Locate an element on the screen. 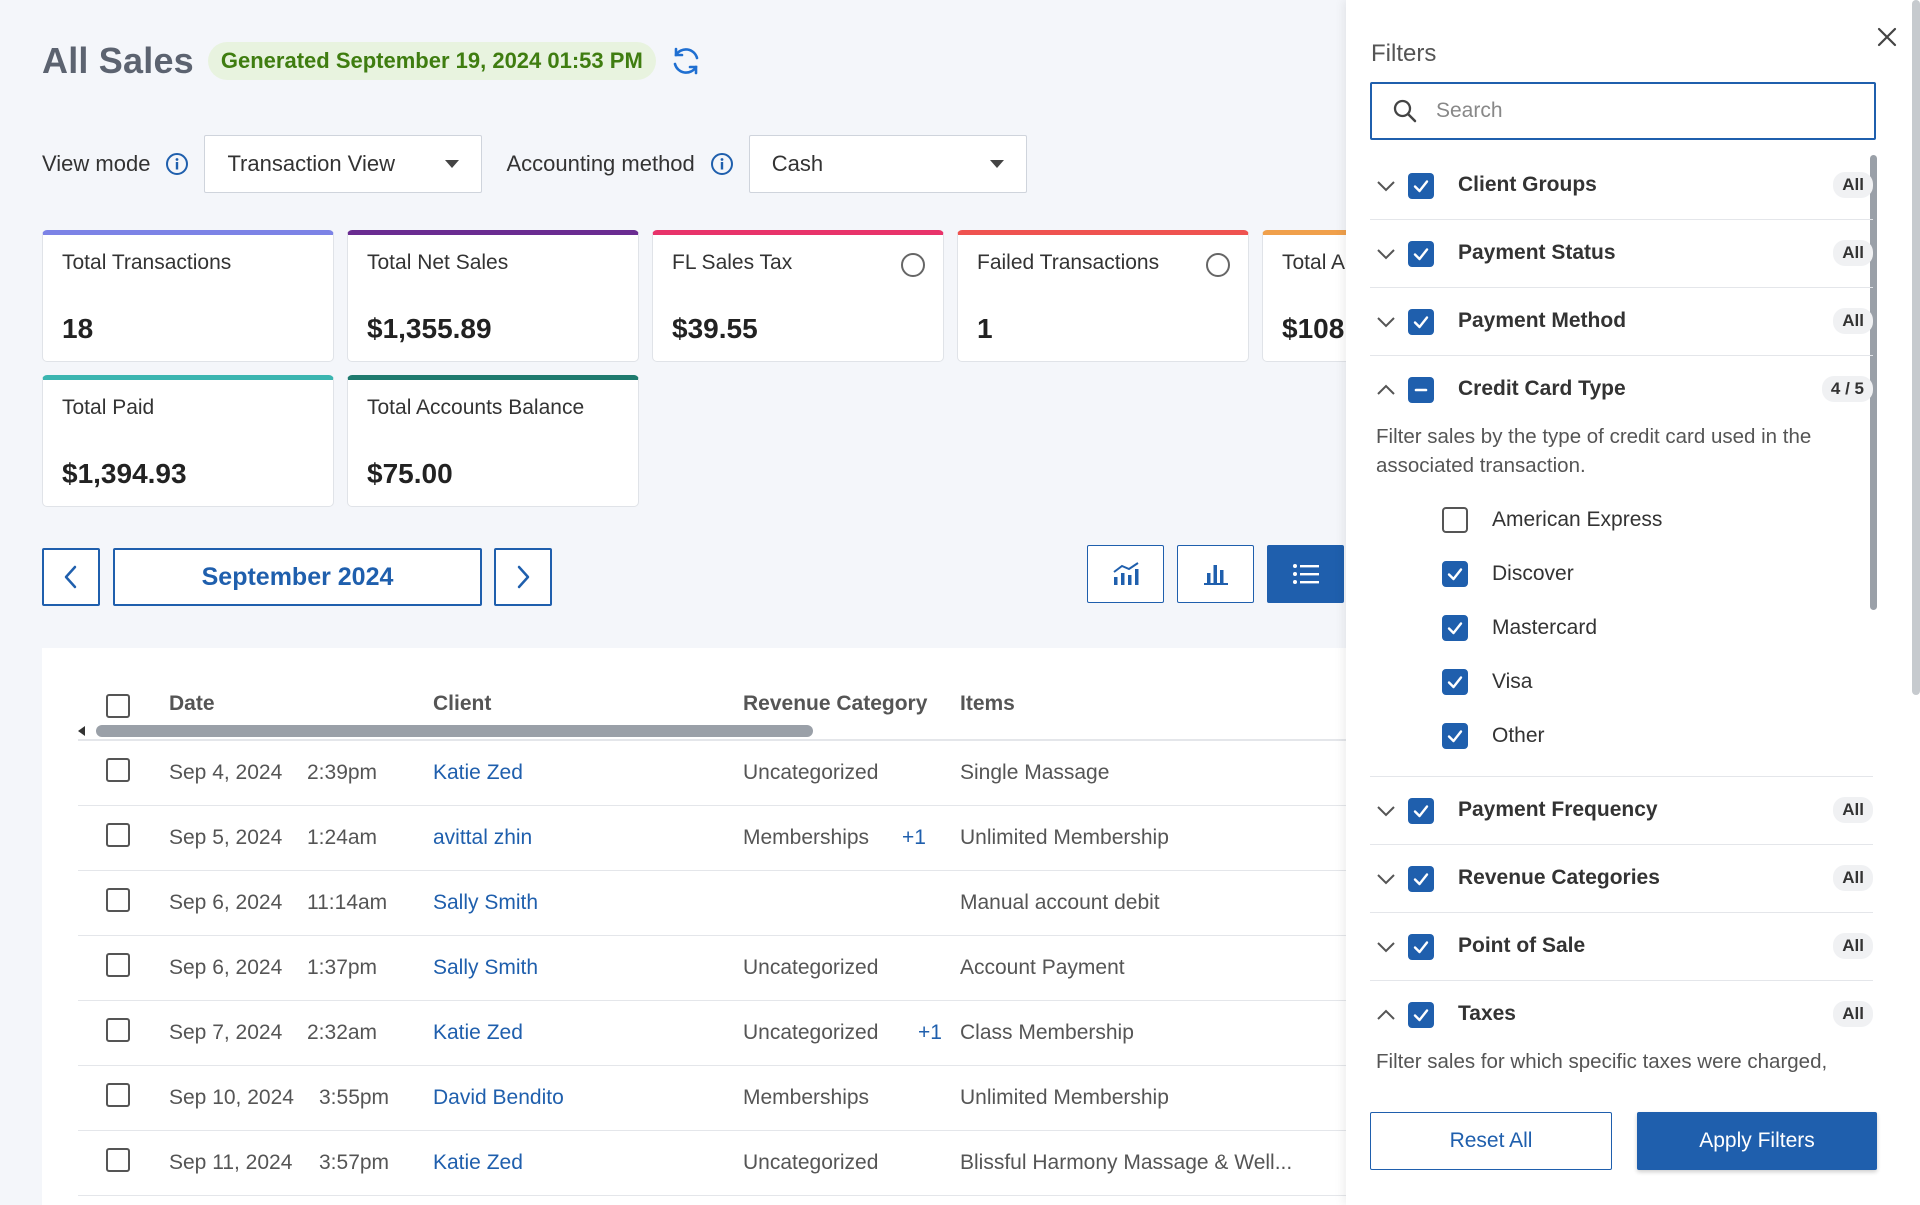 Image resolution: width=1920 pixels, height=1205 pixels. filters-search-input is located at coordinates (1646, 111).